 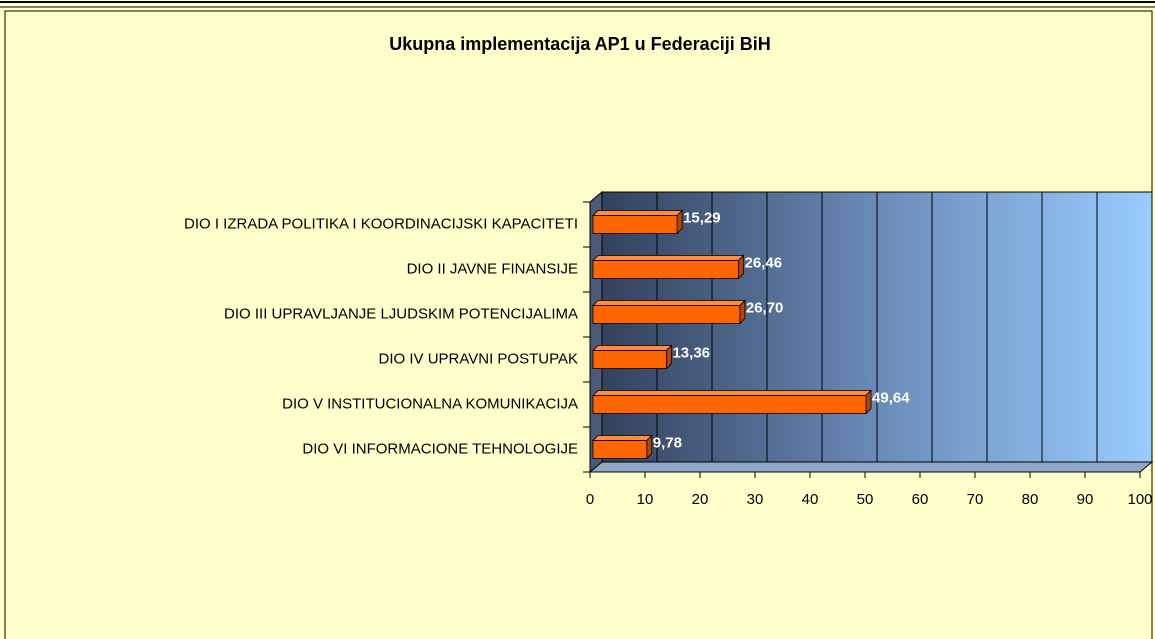 What do you see at coordinates (691, 352) in the screenshot?
I see `value-label: 13,36` at bounding box center [691, 352].